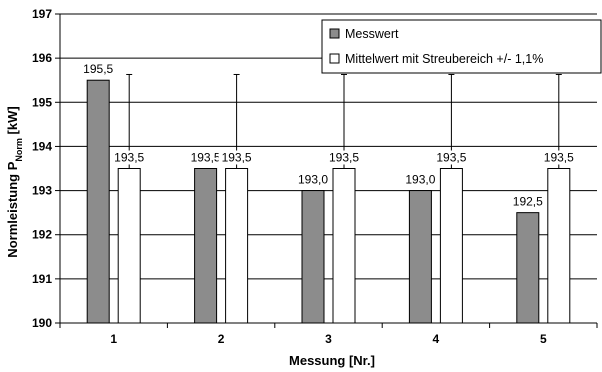 The image size is (602, 372). Describe the element at coordinates (42, 14) in the screenshot. I see `y-tick-label: 197` at that location.